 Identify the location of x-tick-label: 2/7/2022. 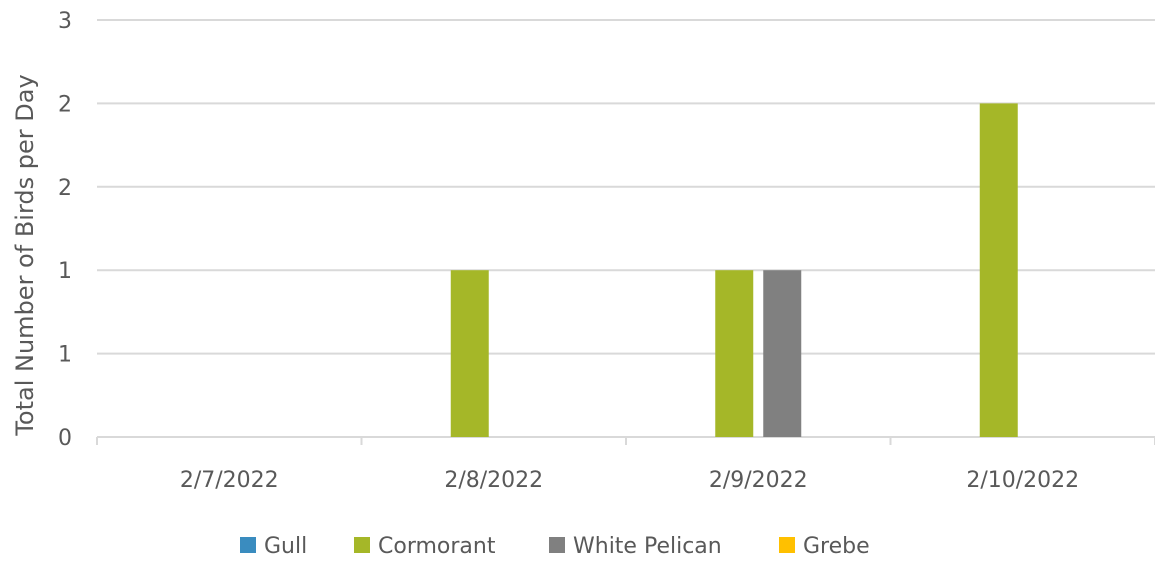
(229, 480).